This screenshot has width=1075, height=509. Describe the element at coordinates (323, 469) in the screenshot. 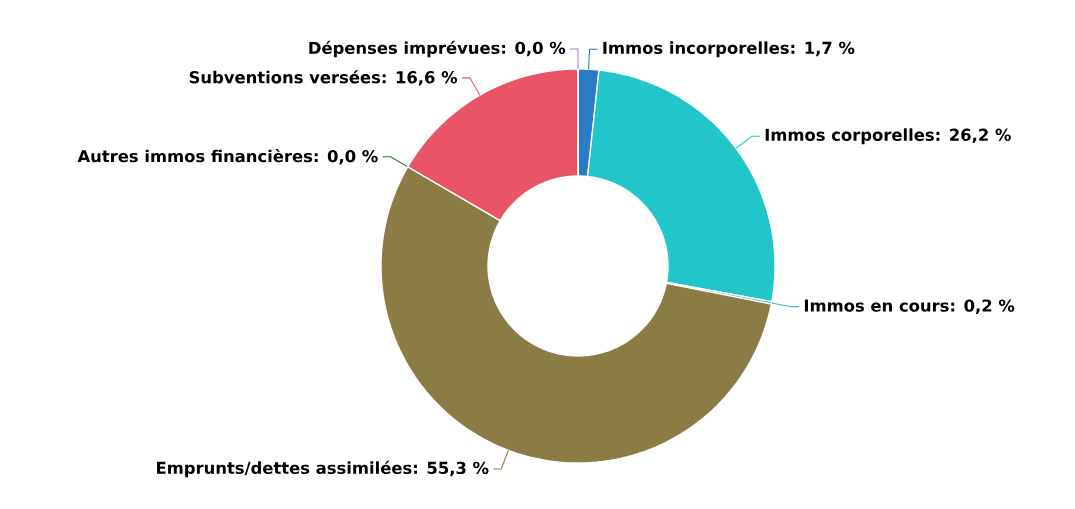

I see `slice-label: Emprunts/dettes assimilées: 55,3 %` at that location.